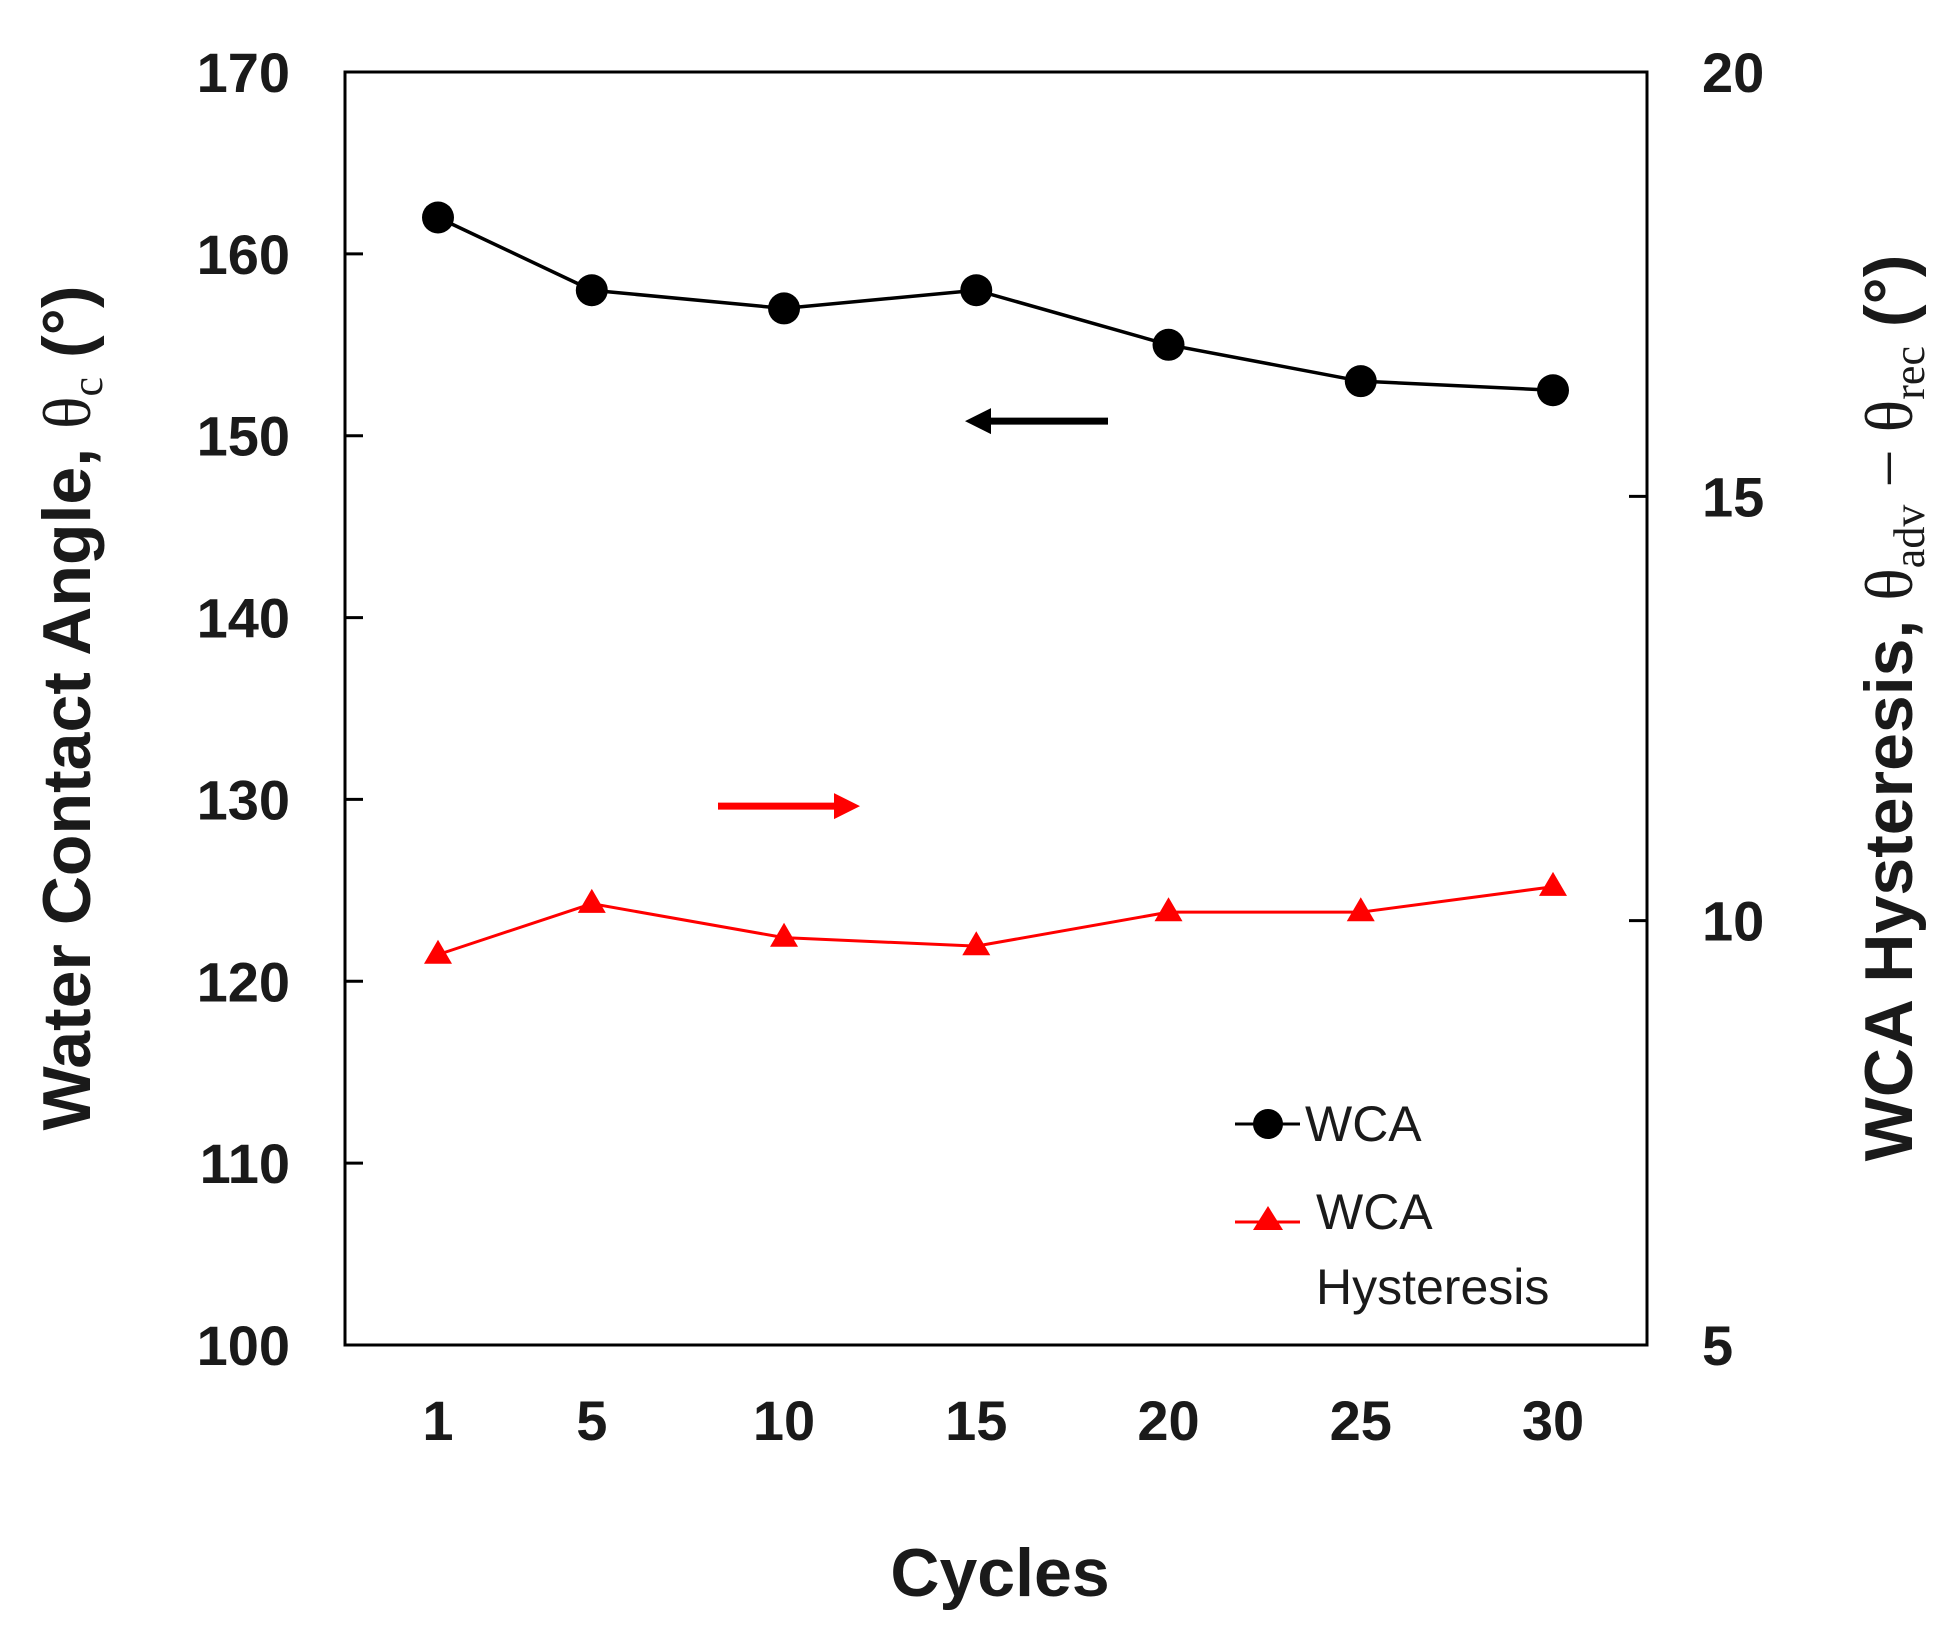 The height and width of the screenshot is (1629, 1949). What do you see at coordinates (789, 806) in the screenshot?
I see `right-axis-arrow` at bounding box center [789, 806].